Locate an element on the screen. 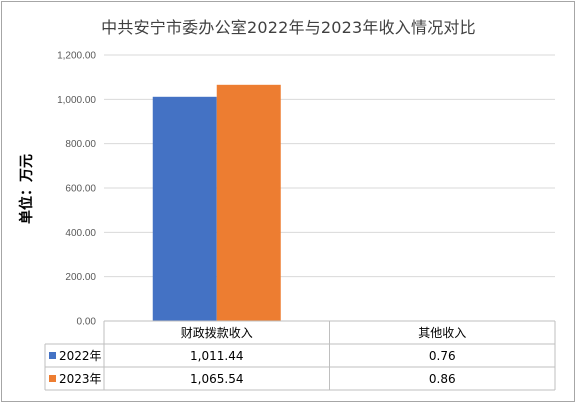 This screenshot has height=404, width=577. y-tick-label: 400.00 is located at coordinates (80, 233).